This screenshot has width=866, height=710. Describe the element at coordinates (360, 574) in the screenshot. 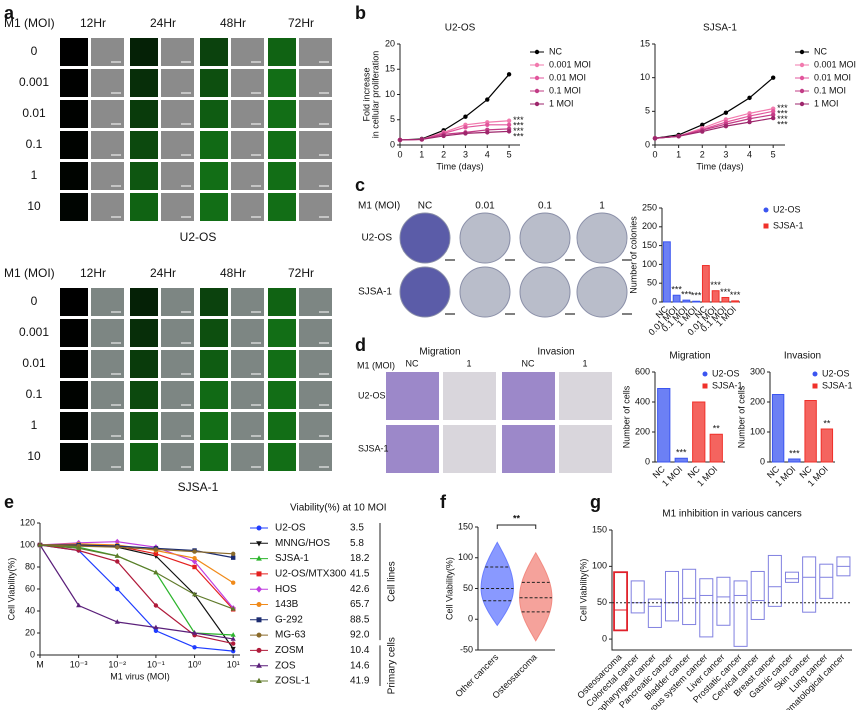

I see `legend-value: 41.5` at that location.